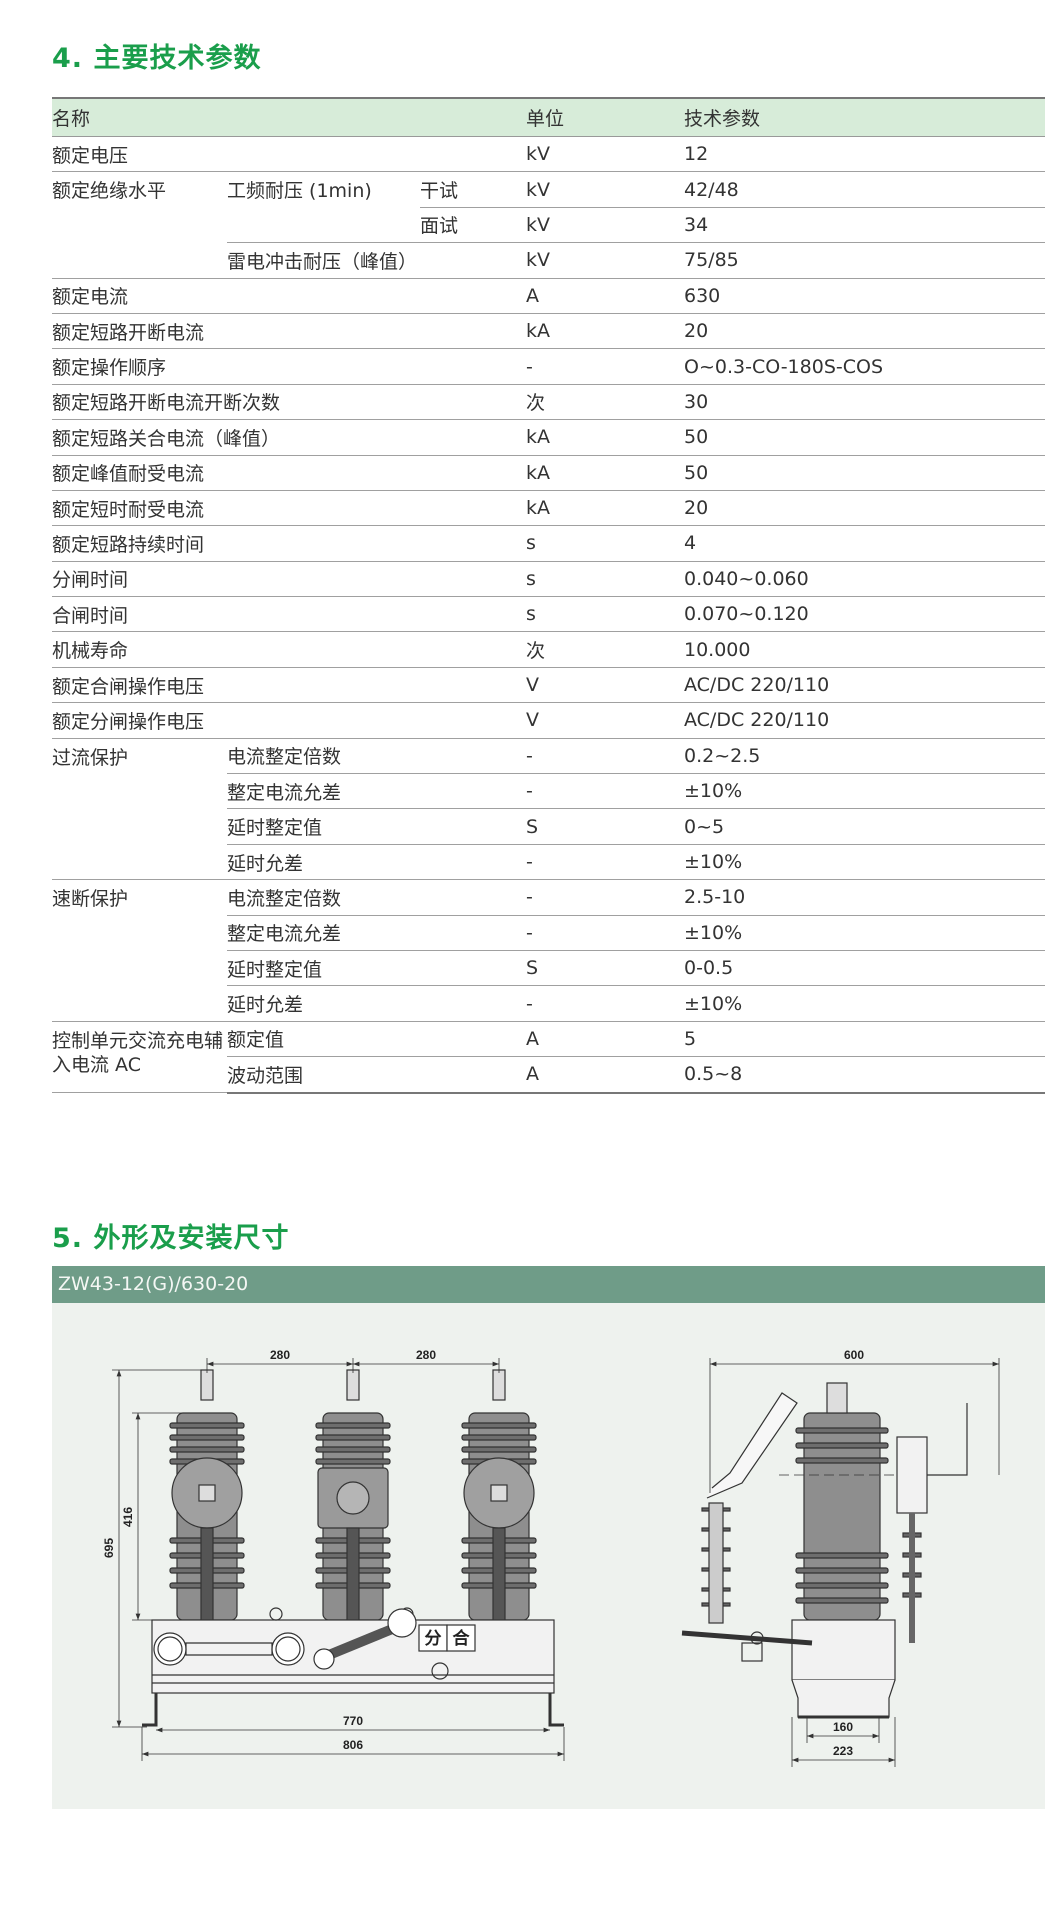 This screenshot has height=1908, width=1061. Describe the element at coordinates (864, 189) in the screenshot. I see `param-value: 42/48` at that location.